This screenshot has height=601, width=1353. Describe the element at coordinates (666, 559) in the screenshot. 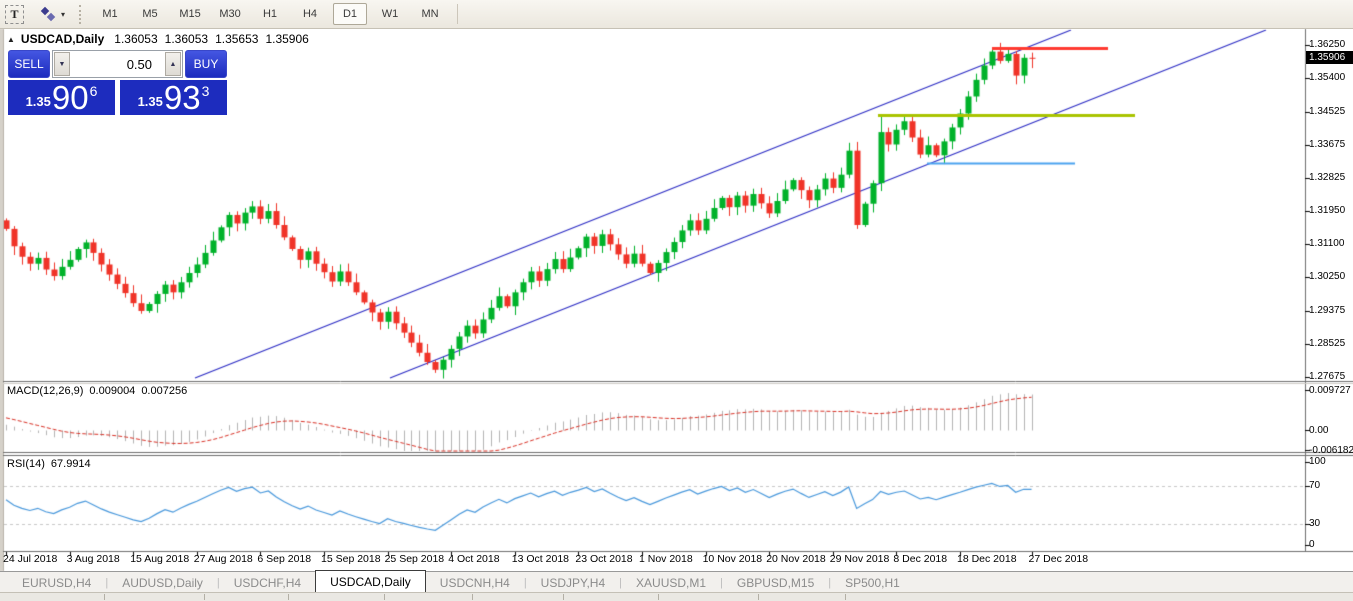

I see `date-axis-label: 1 Nov 2018` at that location.